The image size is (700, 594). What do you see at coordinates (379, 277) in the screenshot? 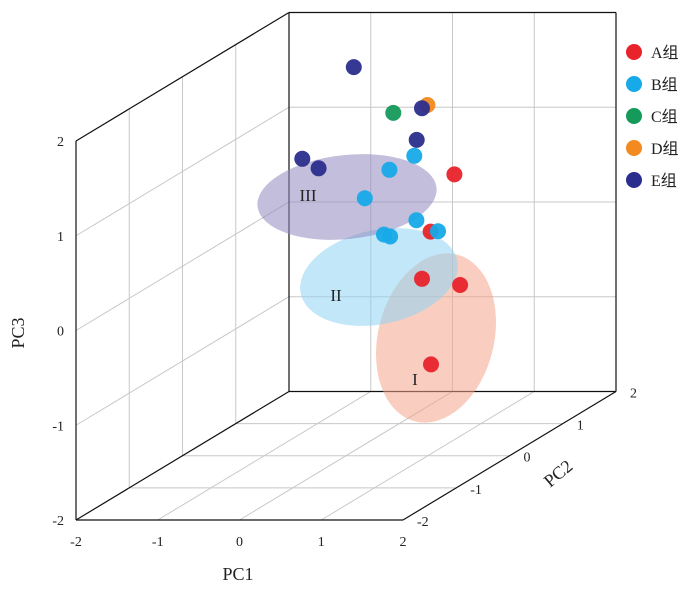
I see `cluster-ellipse-ii` at bounding box center [379, 277].